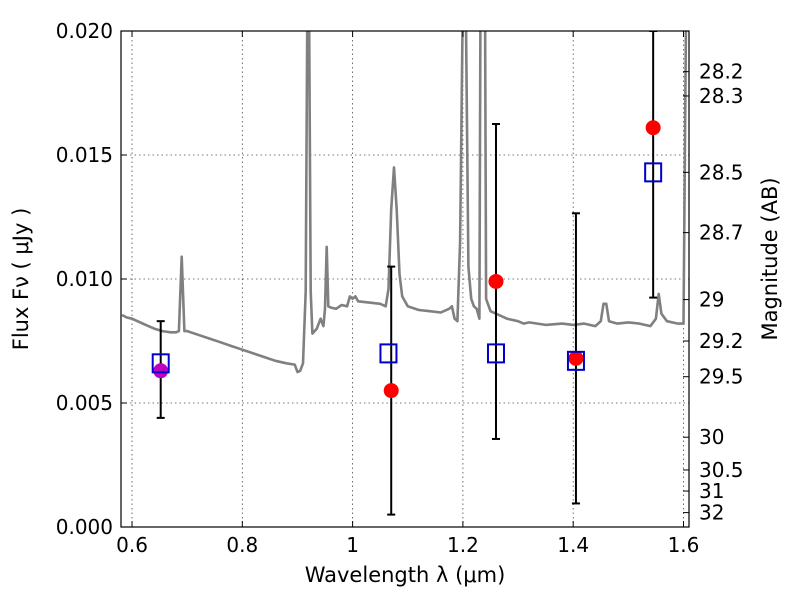  Describe the element at coordinates (711, 491) in the screenshot. I see `y2-tick-label: 31` at that location.